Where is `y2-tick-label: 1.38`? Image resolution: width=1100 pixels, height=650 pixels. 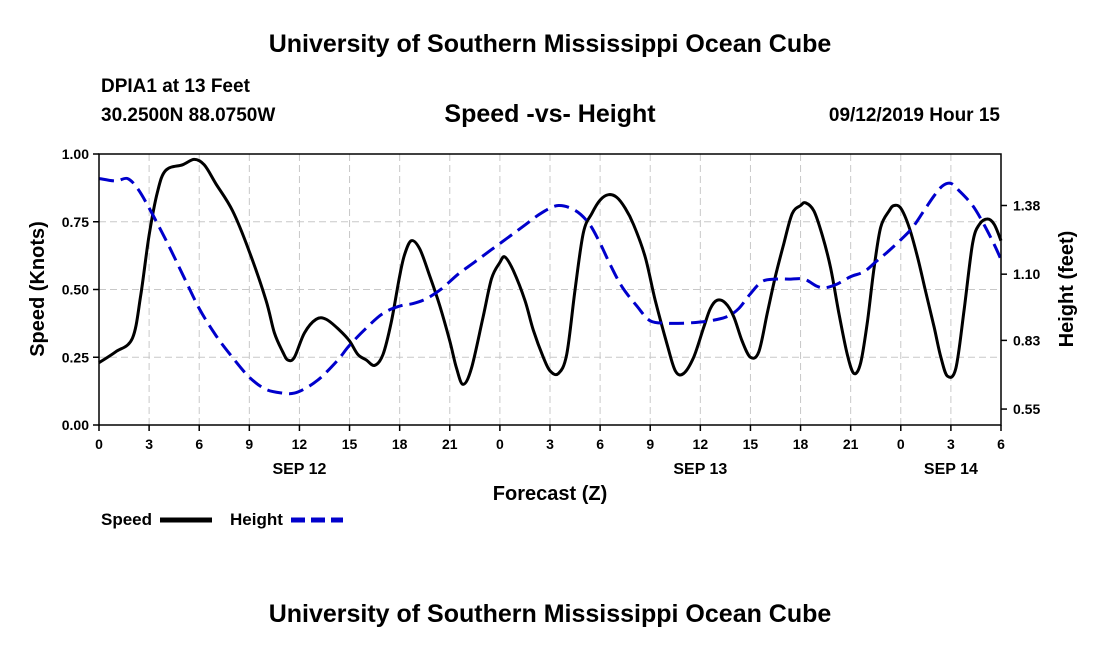 y2-tick-label: 1.38 is located at coordinates (1026, 206).